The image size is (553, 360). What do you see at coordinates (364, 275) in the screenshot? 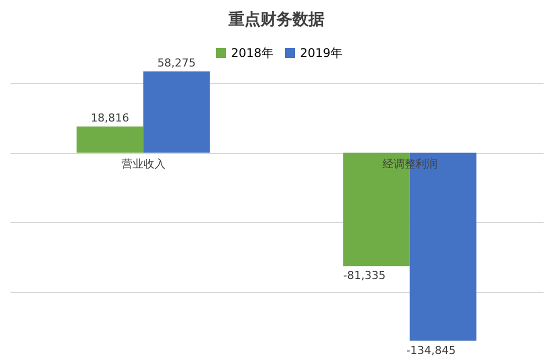
I see `data-label: -81,335` at bounding box center [364, 275].